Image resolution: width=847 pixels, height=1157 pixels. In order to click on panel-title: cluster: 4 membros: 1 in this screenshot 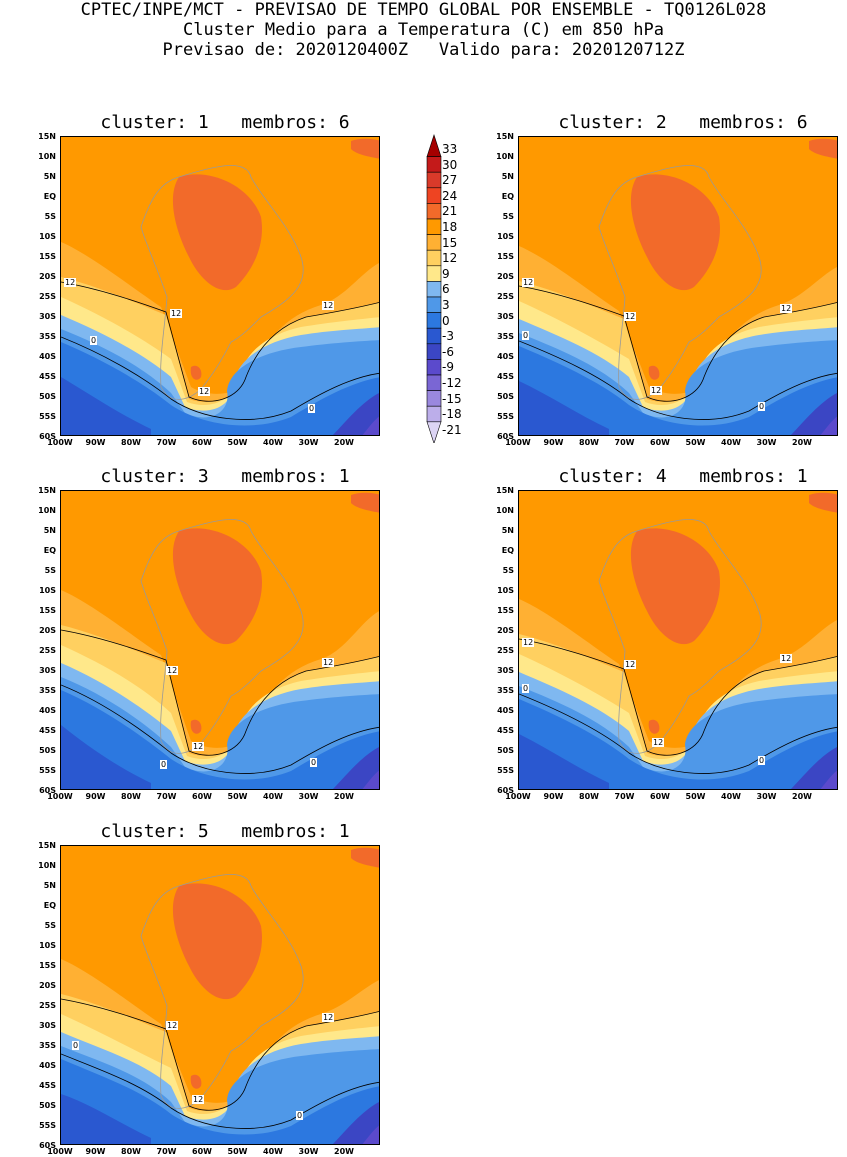, I will do `click(683, 476)`.